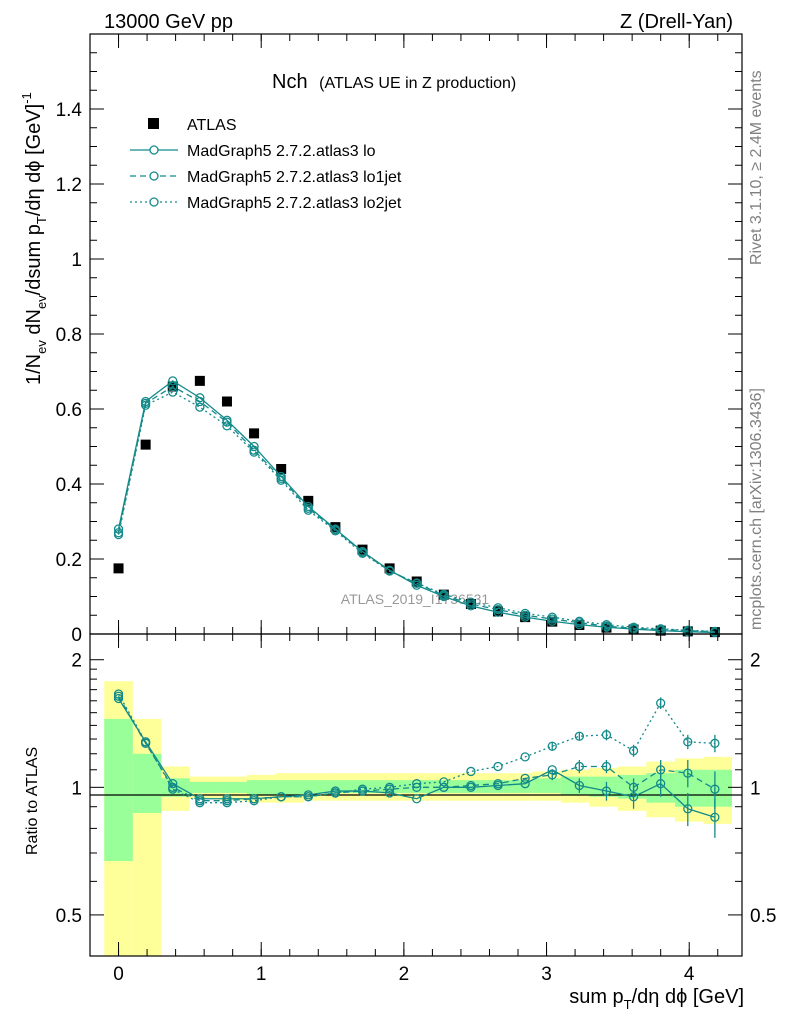 The image size is (786, 1024). What do you see at coordinates (756, 509) in the screenshot?
I see `mcplots-reference-label: mcplots.cern.ch [arXiv:1306.3436]` at bounding box center [756, 509].